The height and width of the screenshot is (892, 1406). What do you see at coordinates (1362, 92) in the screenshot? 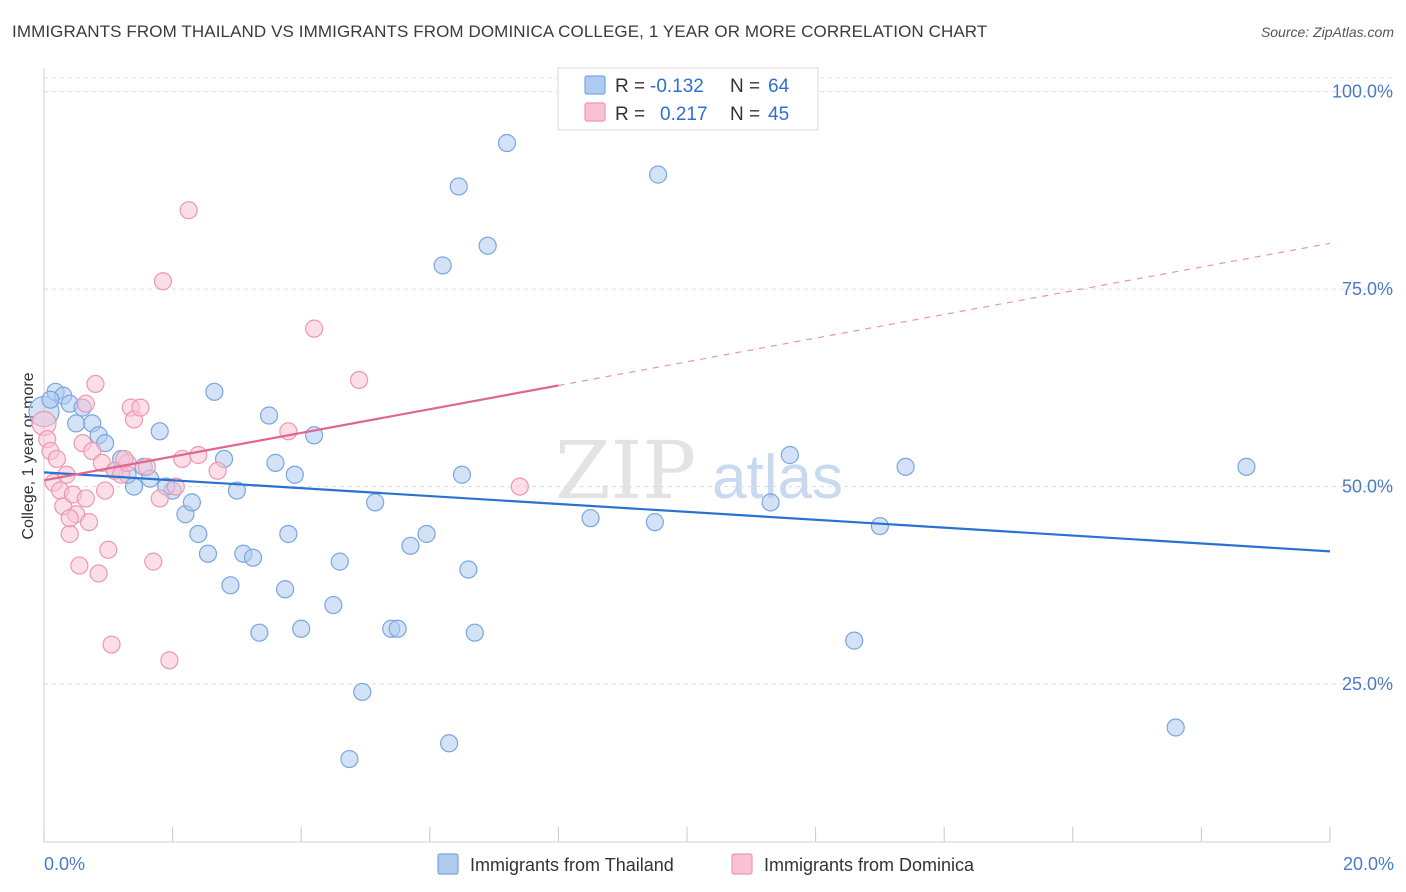
I see `y-tick-label: 100.0%` at bounding box center [1362, 92].